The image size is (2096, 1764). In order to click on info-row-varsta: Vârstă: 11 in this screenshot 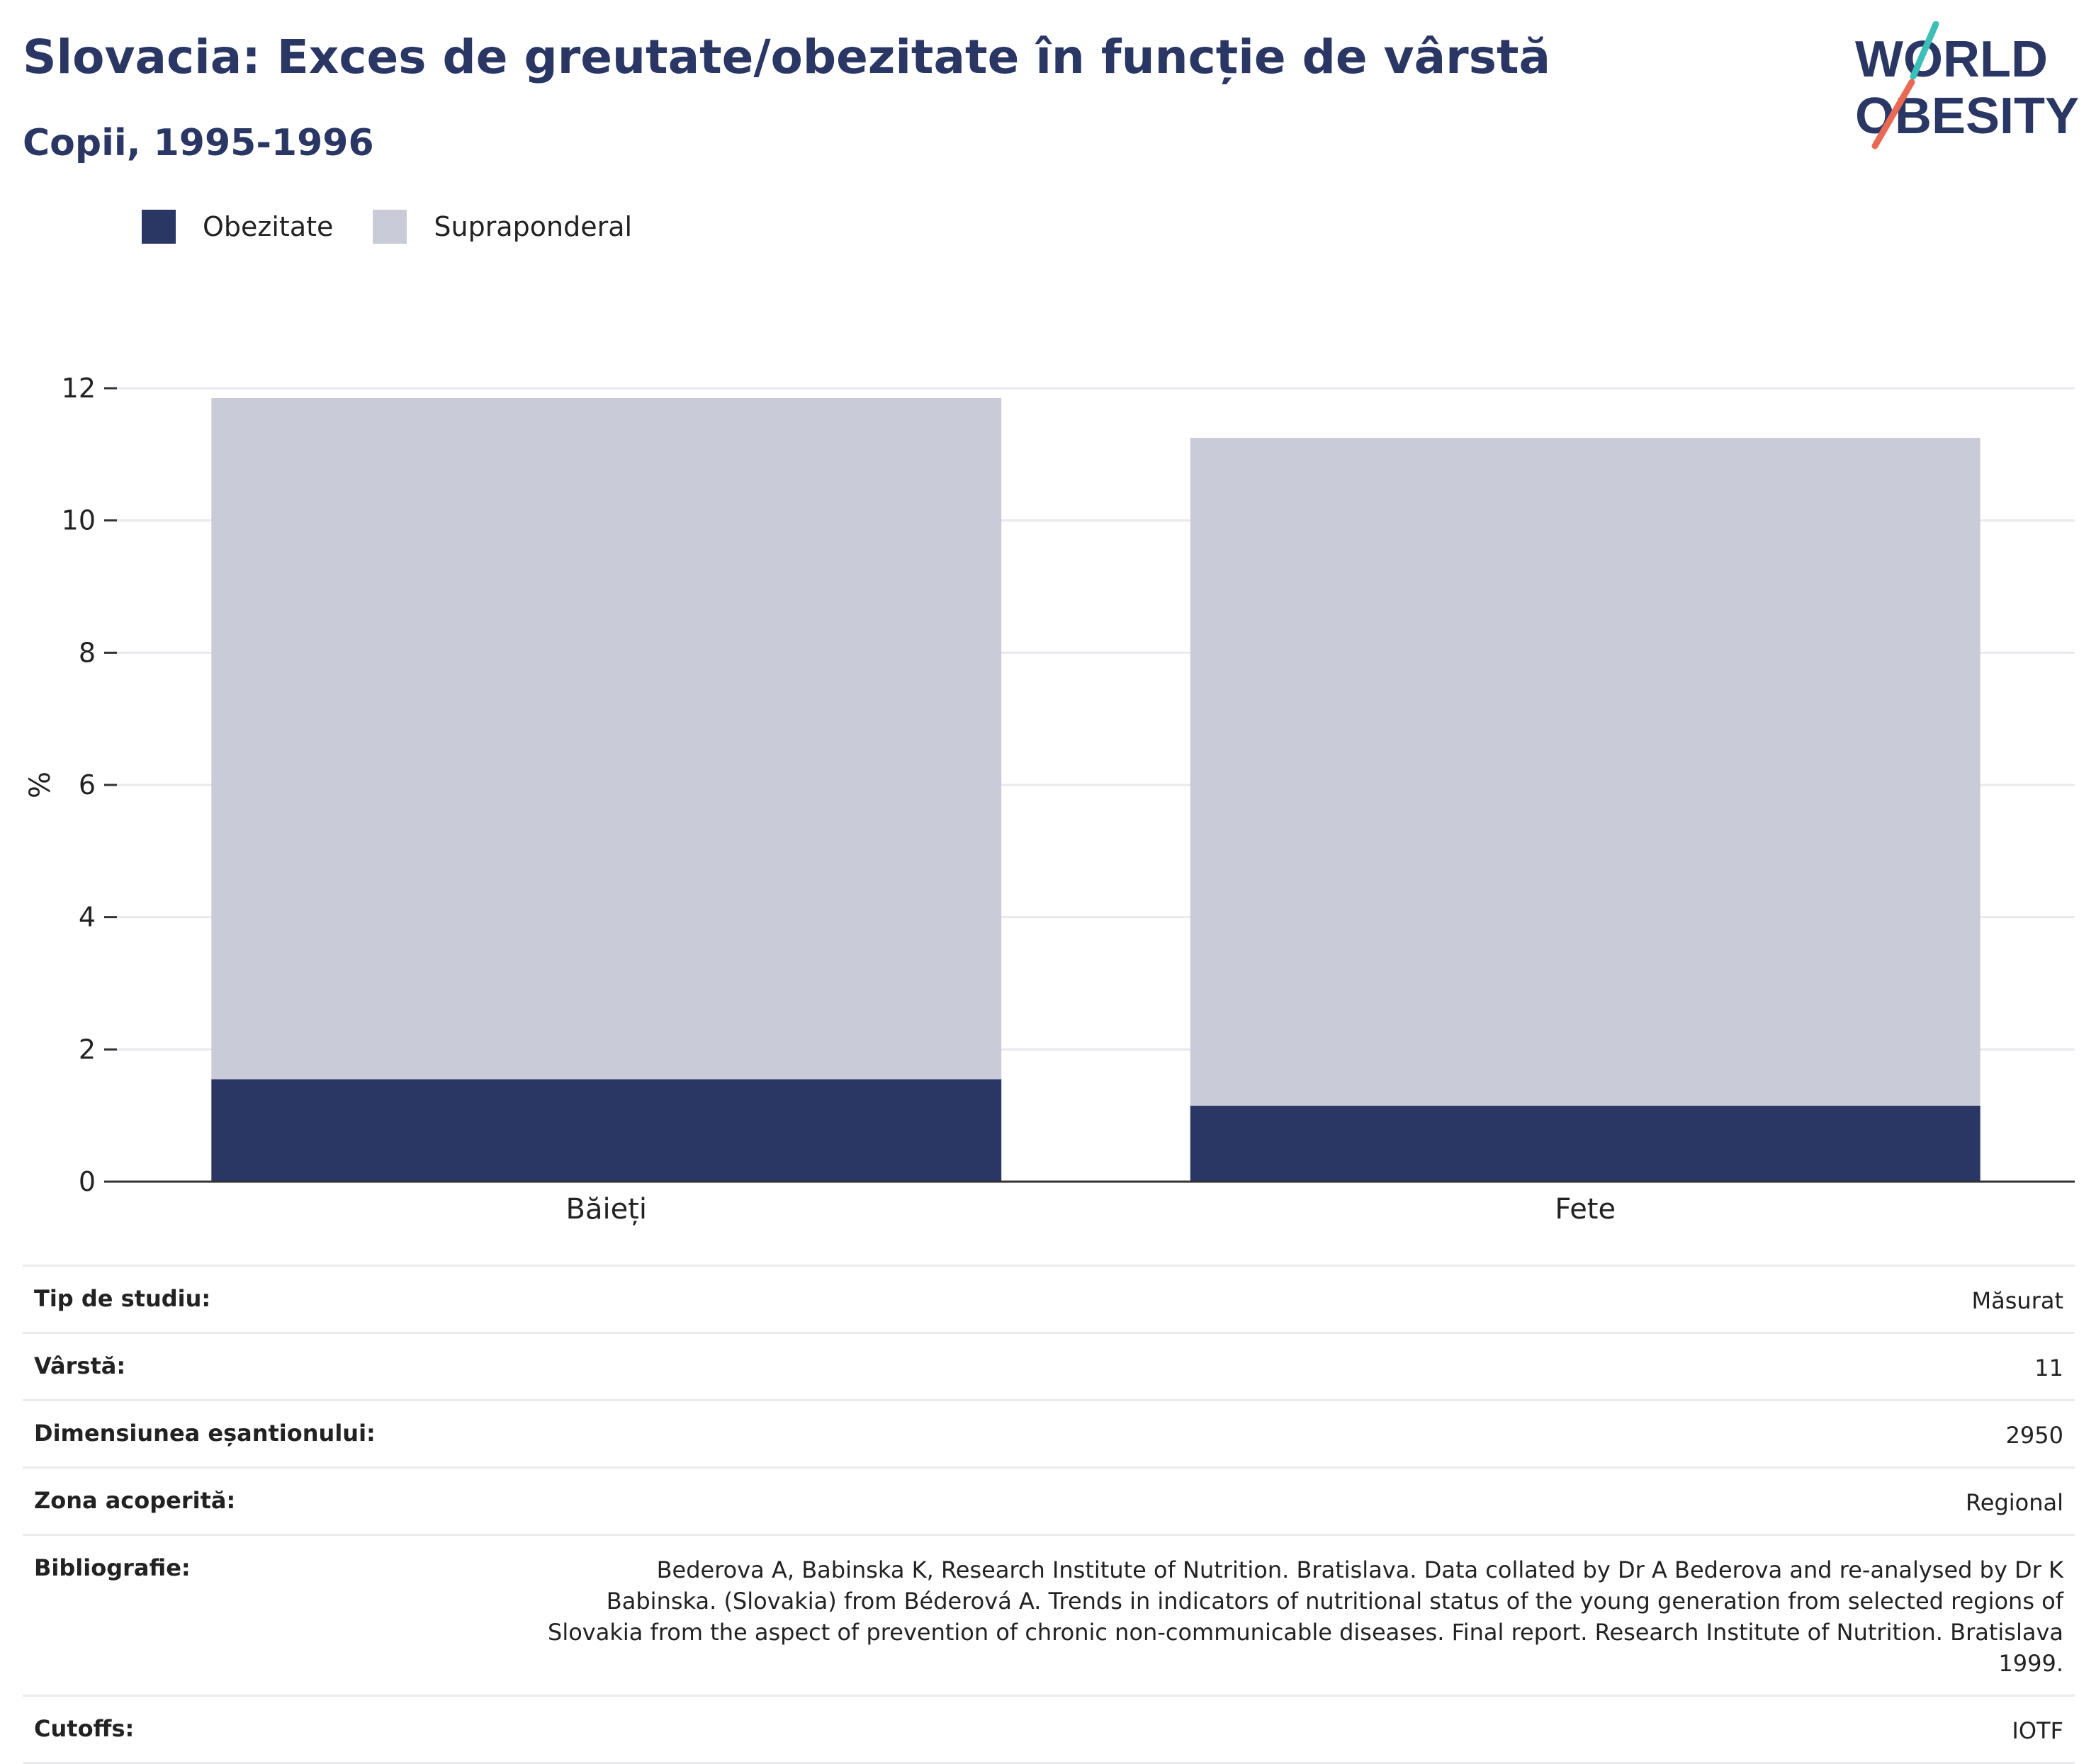, I will do `click(1049, 1365)`.